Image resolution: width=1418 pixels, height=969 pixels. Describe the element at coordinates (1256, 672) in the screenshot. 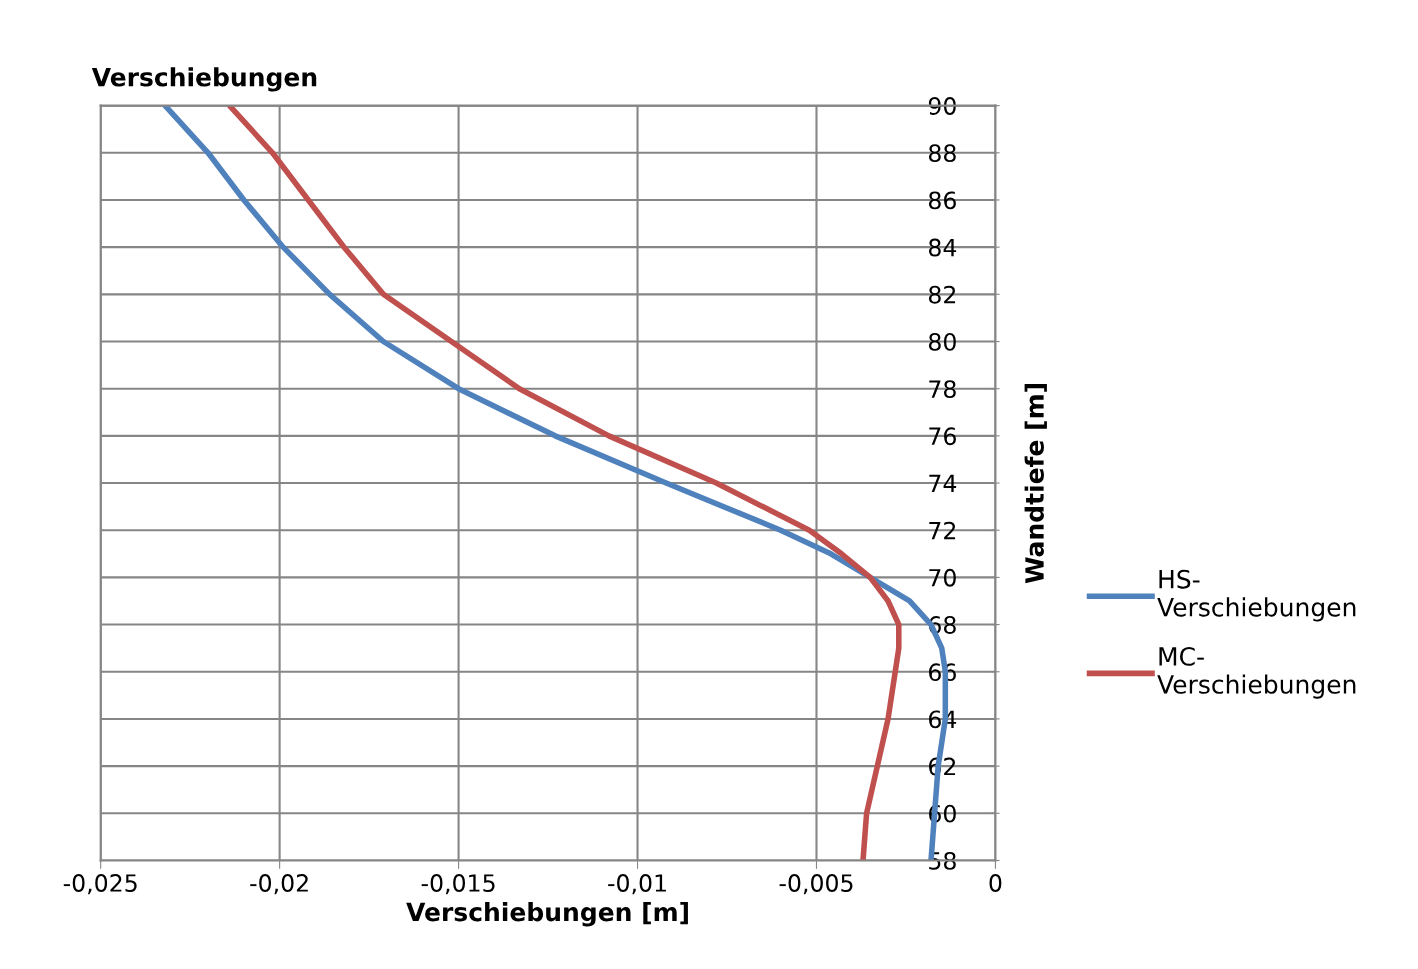

I see `legend-label: MC- Verschiebungen` at that location.